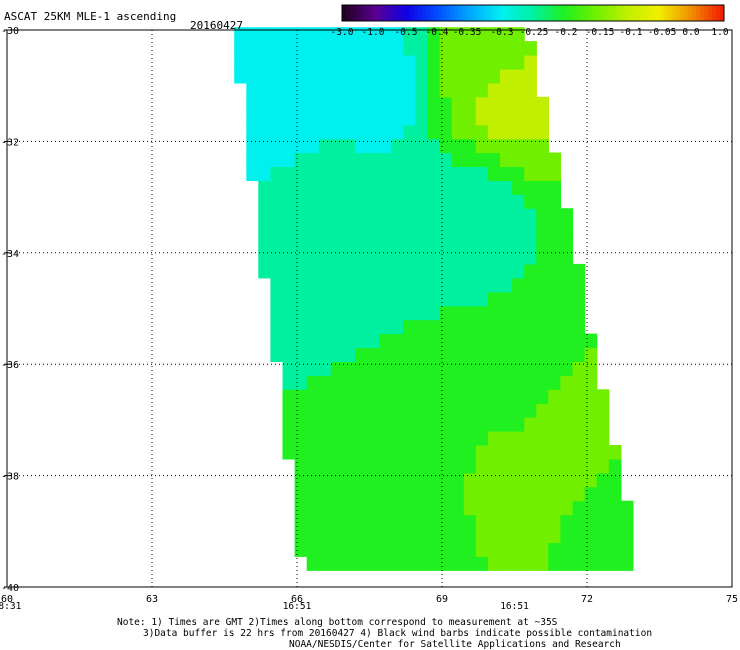 Image resolution: width=740 pixels, height=650 pixels. Describe the element at coordinates (534, 32) in the screenshot. I see `colorbar-tick-label: -0.25` at that location.